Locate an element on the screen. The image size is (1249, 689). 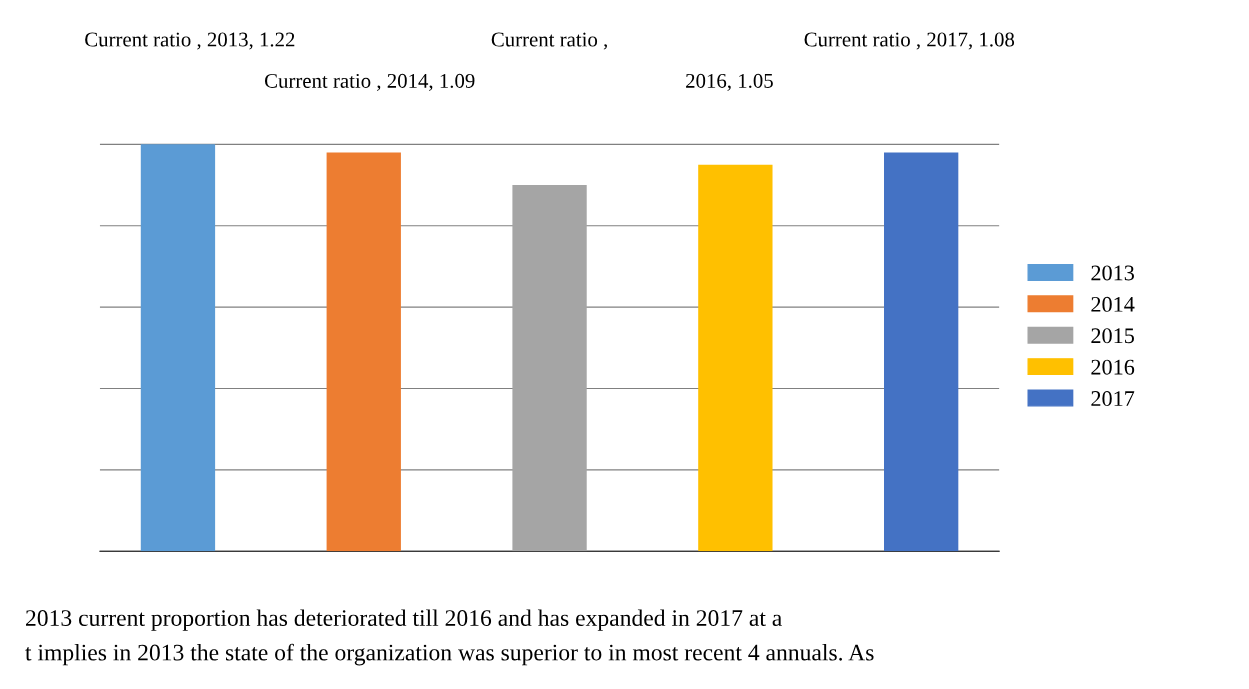
text: Current ratio , 2014, 1.09 is located at coordinates (369, 82).